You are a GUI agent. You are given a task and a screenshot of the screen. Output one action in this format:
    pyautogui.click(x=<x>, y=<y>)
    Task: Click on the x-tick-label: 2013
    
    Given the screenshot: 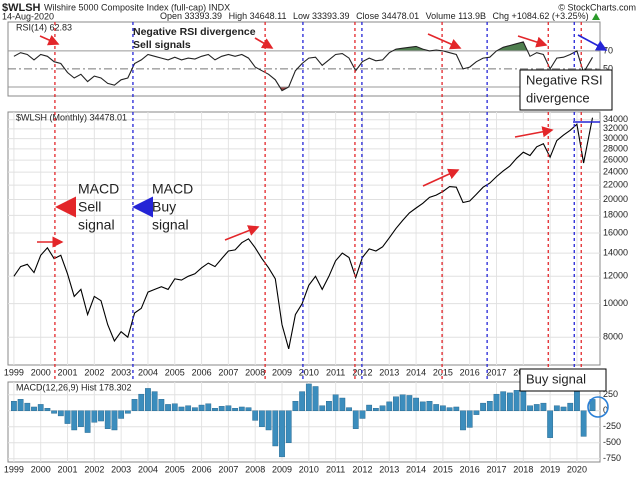 What is the action you would take?
    pyautogui.click(x=389, y=469)
    